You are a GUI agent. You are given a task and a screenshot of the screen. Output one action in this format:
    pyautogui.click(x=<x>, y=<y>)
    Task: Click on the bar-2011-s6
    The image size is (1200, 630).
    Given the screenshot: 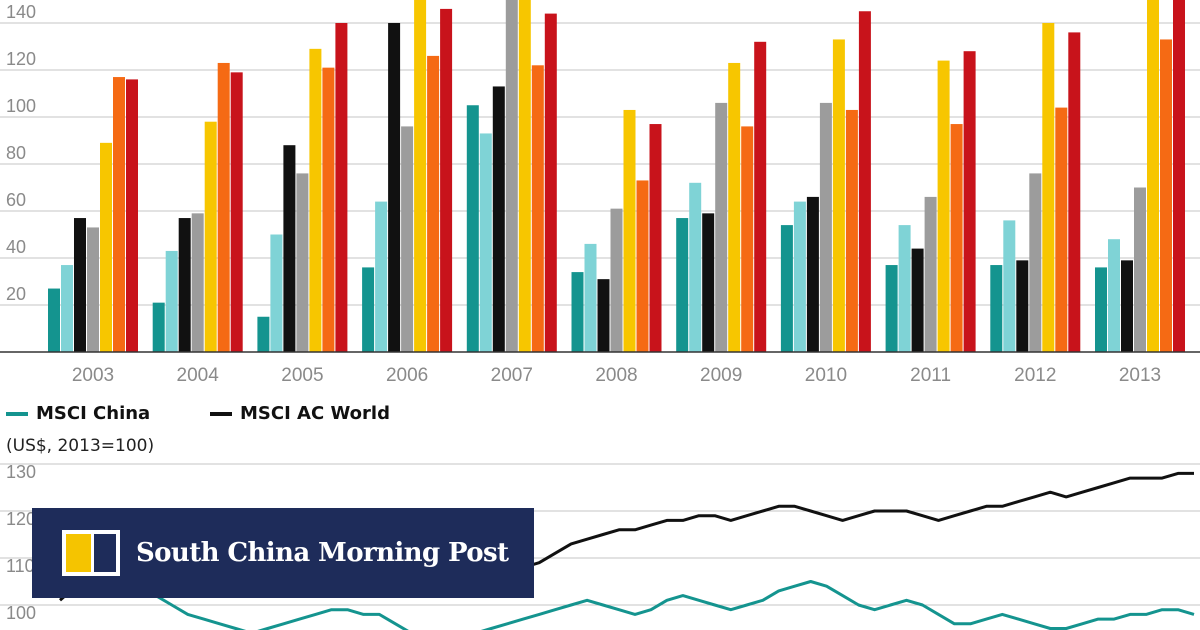 What is the action you would take?
    pyautogui.click(x=969, y=201)
    